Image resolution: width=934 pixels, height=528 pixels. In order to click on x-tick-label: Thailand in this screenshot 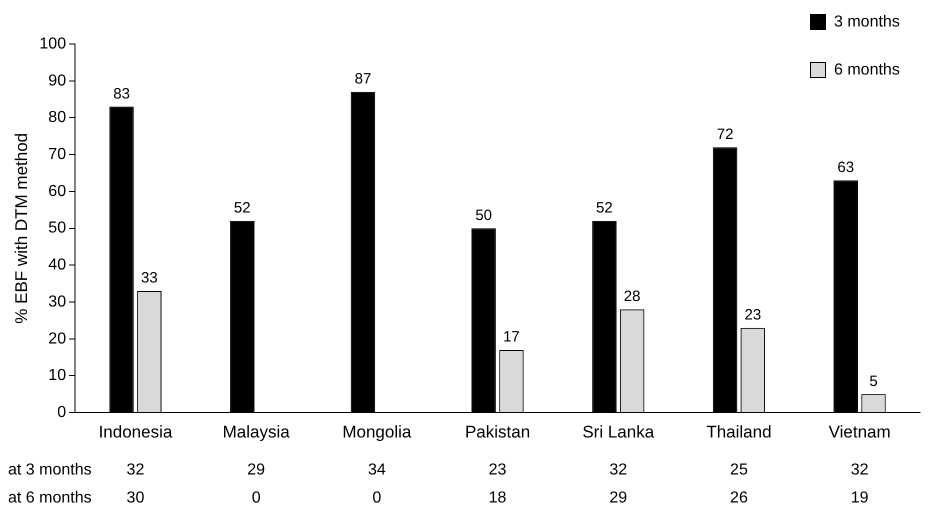, I will do `click(739, 432)`.